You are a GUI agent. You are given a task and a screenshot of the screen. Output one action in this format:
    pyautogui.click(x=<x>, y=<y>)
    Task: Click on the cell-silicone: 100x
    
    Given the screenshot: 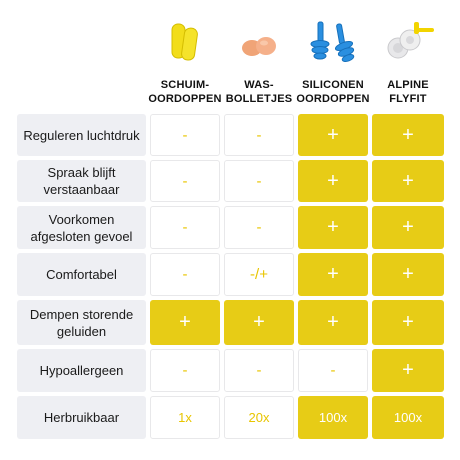 What is the action you would take?
    pyautogui.click(x=333, y=417)
    